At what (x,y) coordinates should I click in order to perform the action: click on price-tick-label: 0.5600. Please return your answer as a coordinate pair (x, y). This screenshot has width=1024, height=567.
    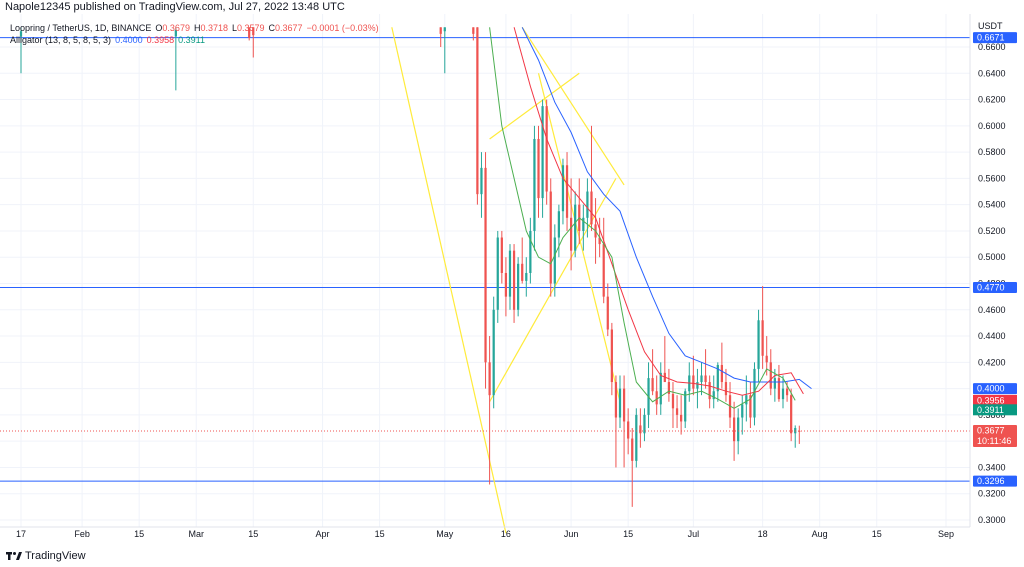
    Looking at the image, I should click on (992, 178).